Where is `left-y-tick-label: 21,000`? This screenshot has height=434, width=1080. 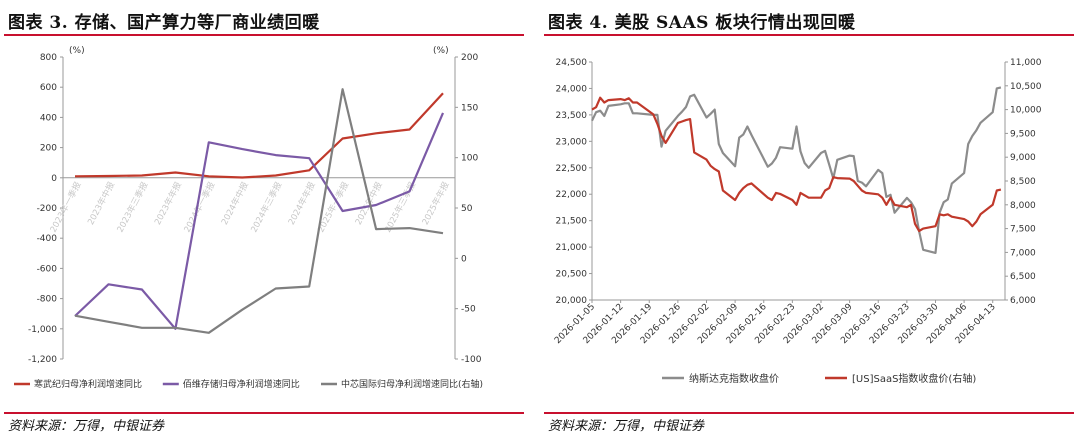
left-y-tick-label: 21,000 is located at coordinates (572, 248).